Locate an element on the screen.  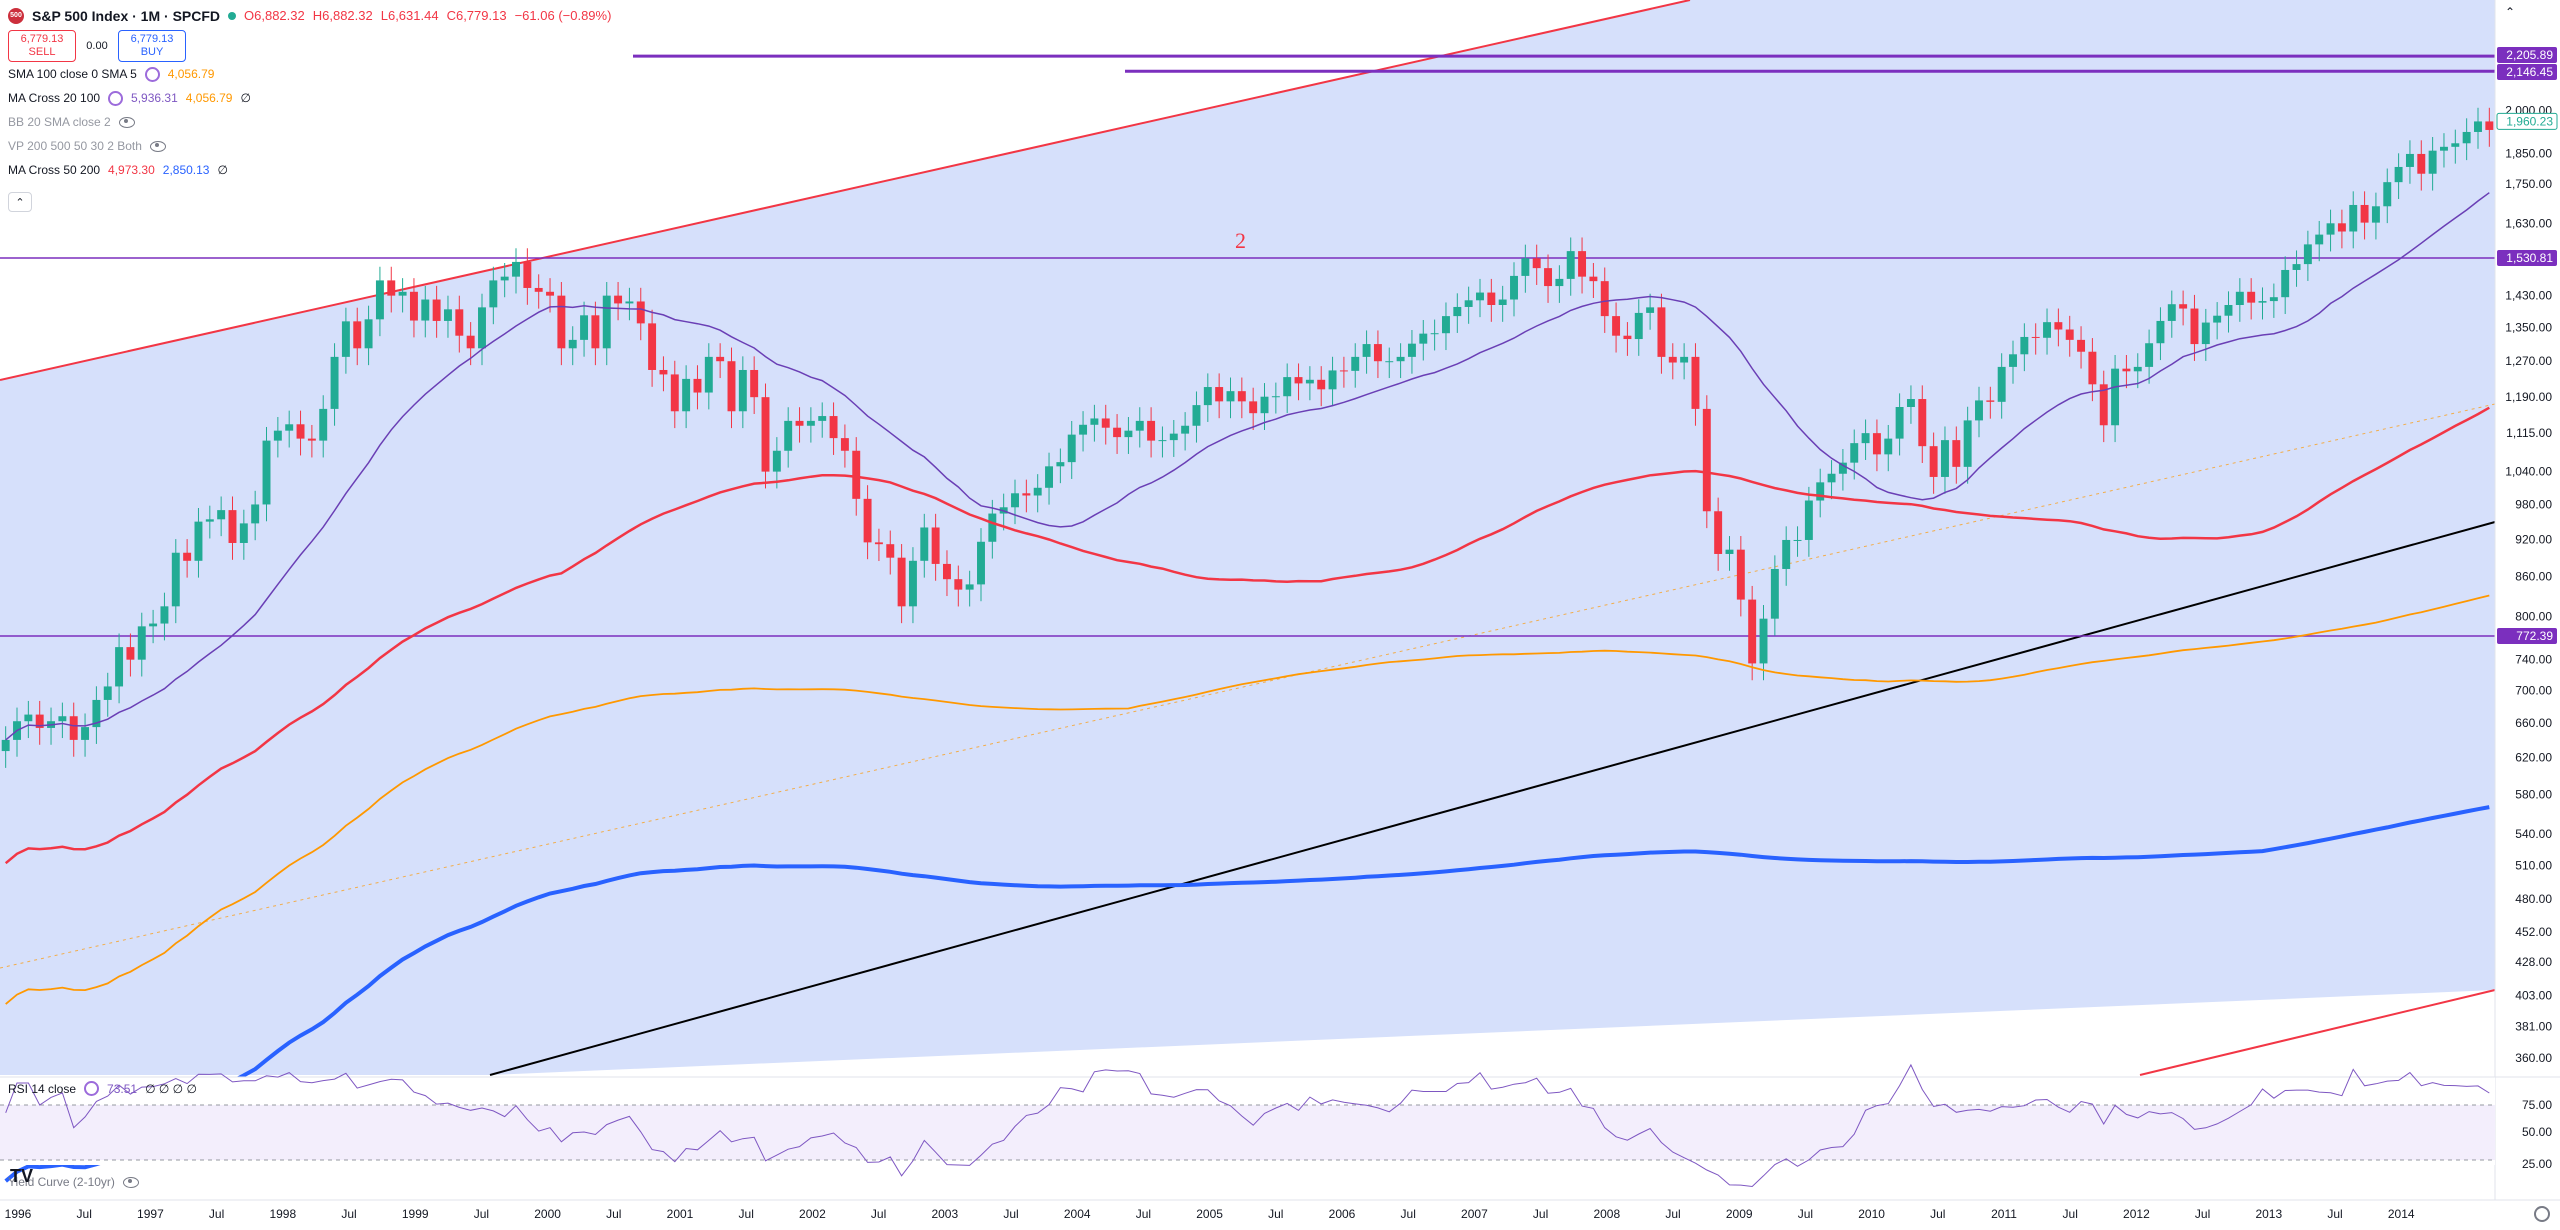
time-tick-label: 2008 is located at coordinates (1606, 1214).